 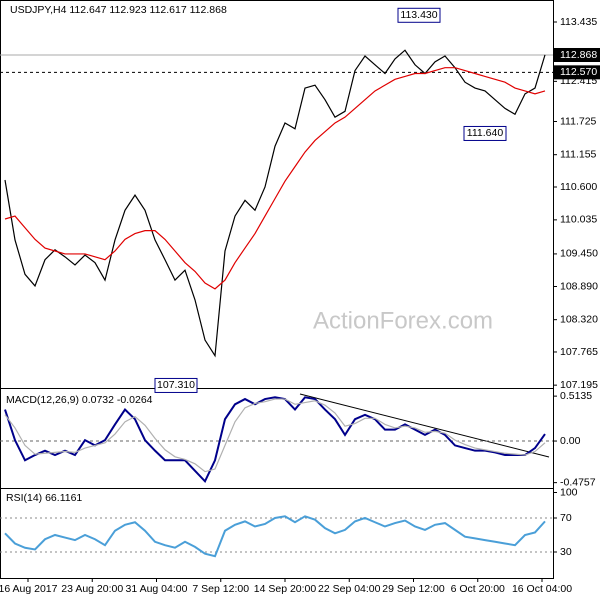 I want to click on annotation-label: 111.640, so click(x=485, y=133).